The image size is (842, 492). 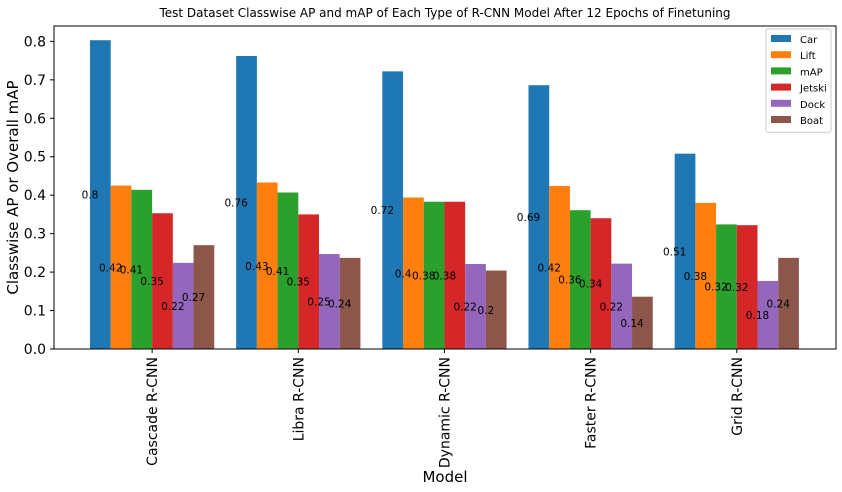 I want to click on legend-label: Lift, so click(x=808, y=56).